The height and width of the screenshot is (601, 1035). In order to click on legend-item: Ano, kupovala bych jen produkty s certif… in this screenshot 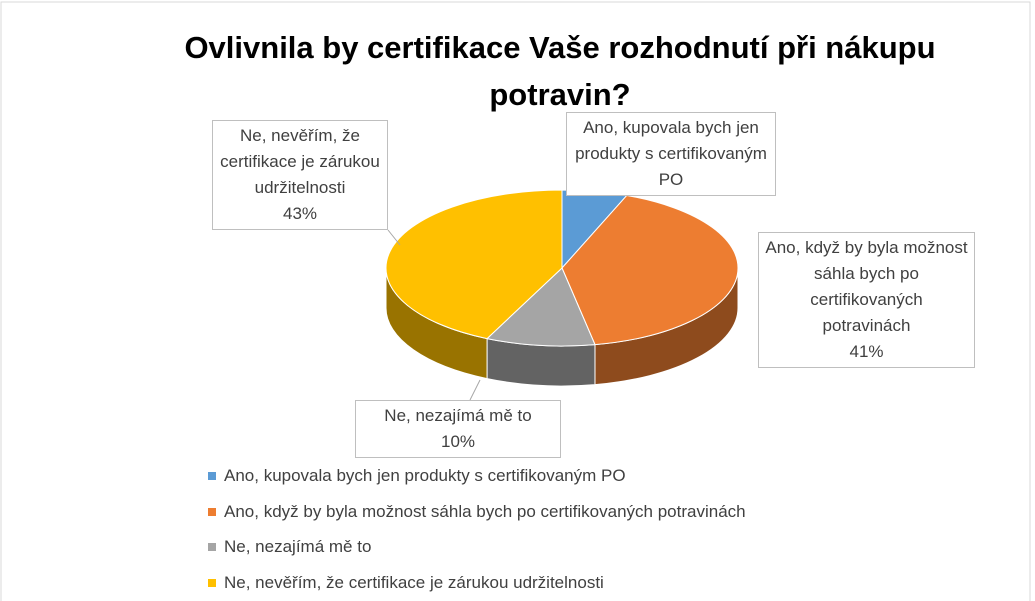, I will do `click(417, 476)`.